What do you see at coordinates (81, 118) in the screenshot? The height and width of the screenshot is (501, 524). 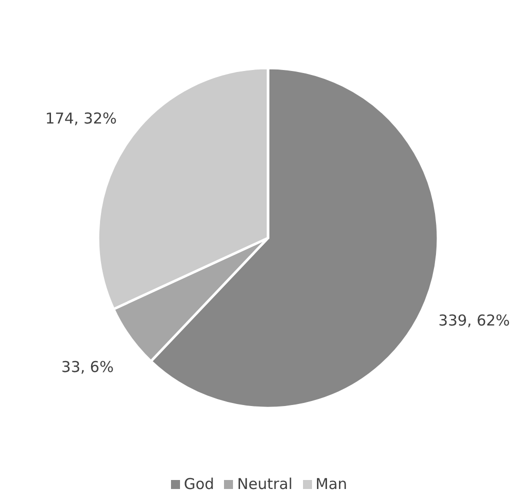 I see `data-label: 174, 32%` at bounding box center [81, 118].